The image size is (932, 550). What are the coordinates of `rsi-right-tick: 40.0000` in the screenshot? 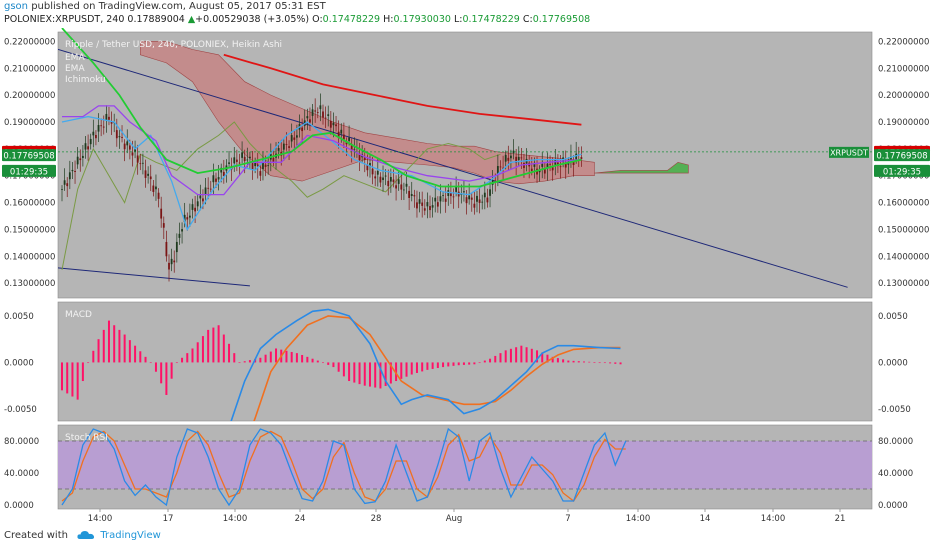 It's located at (895, 474).